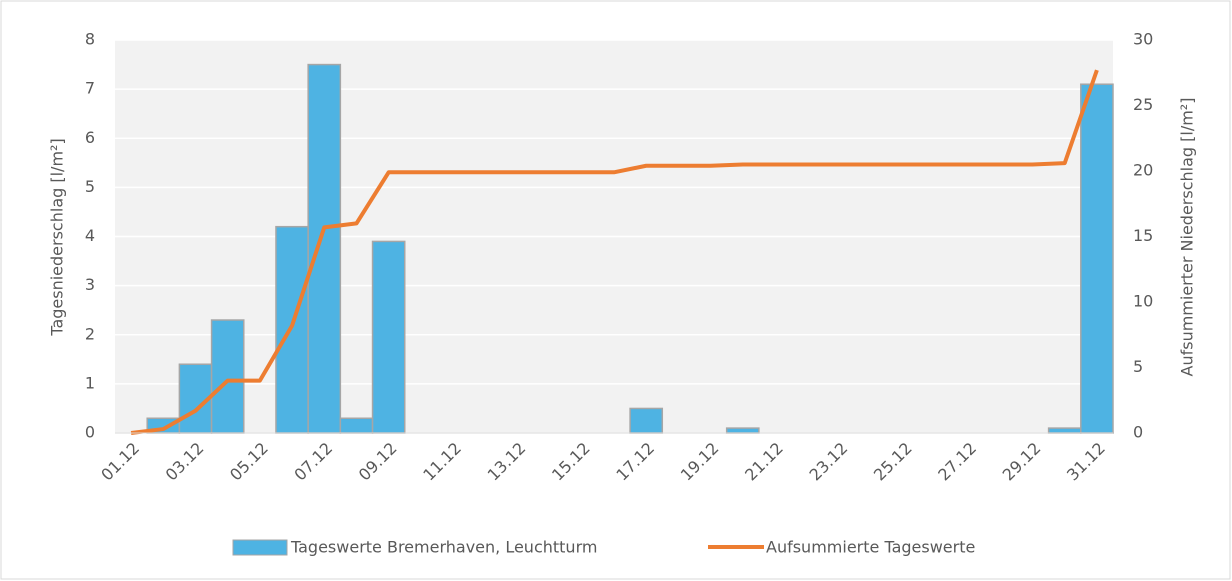 Image resolution: width=1232 pixels, height=581 pixels. What do you see at coordinates (90, 333) in the screenshot?
I see `y-tick-label: 2` at bounding box center [90, 333].